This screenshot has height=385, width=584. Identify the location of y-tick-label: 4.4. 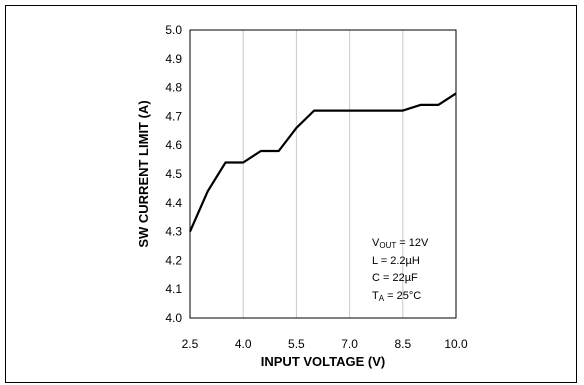
(173, 203).